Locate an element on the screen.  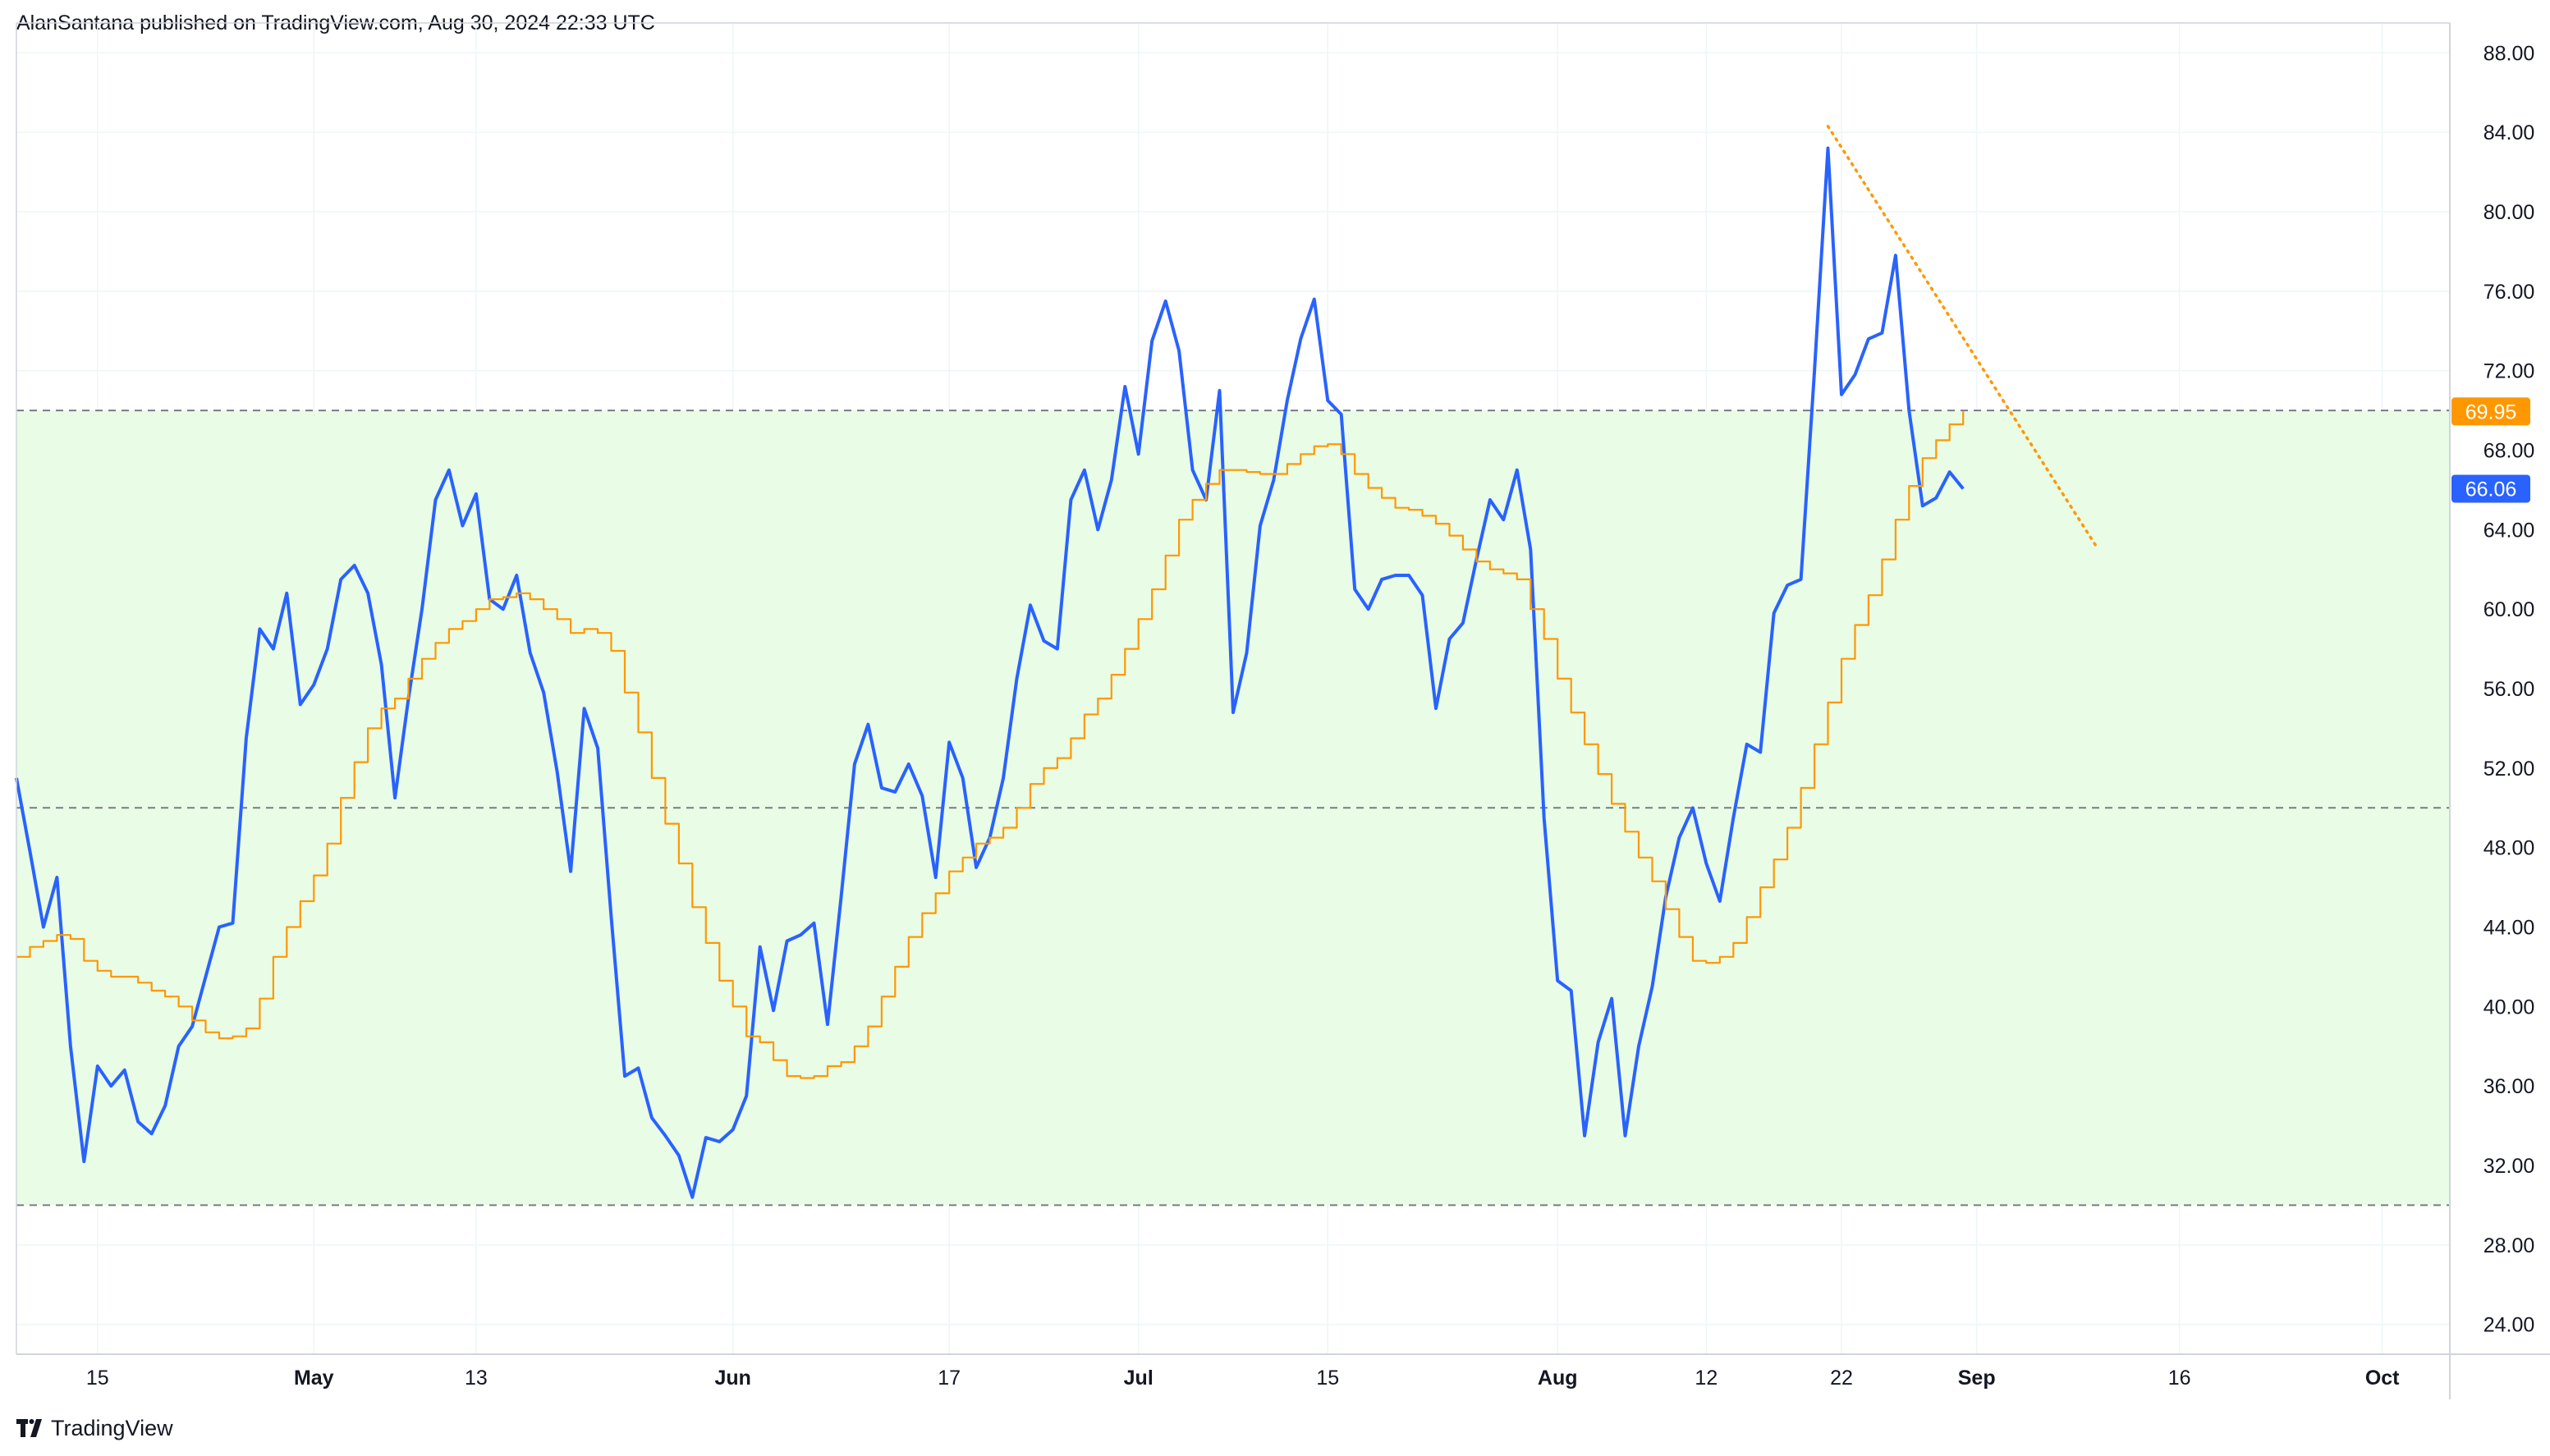
y-tick-label: 76.00 is located at coordinates (2509, 292).